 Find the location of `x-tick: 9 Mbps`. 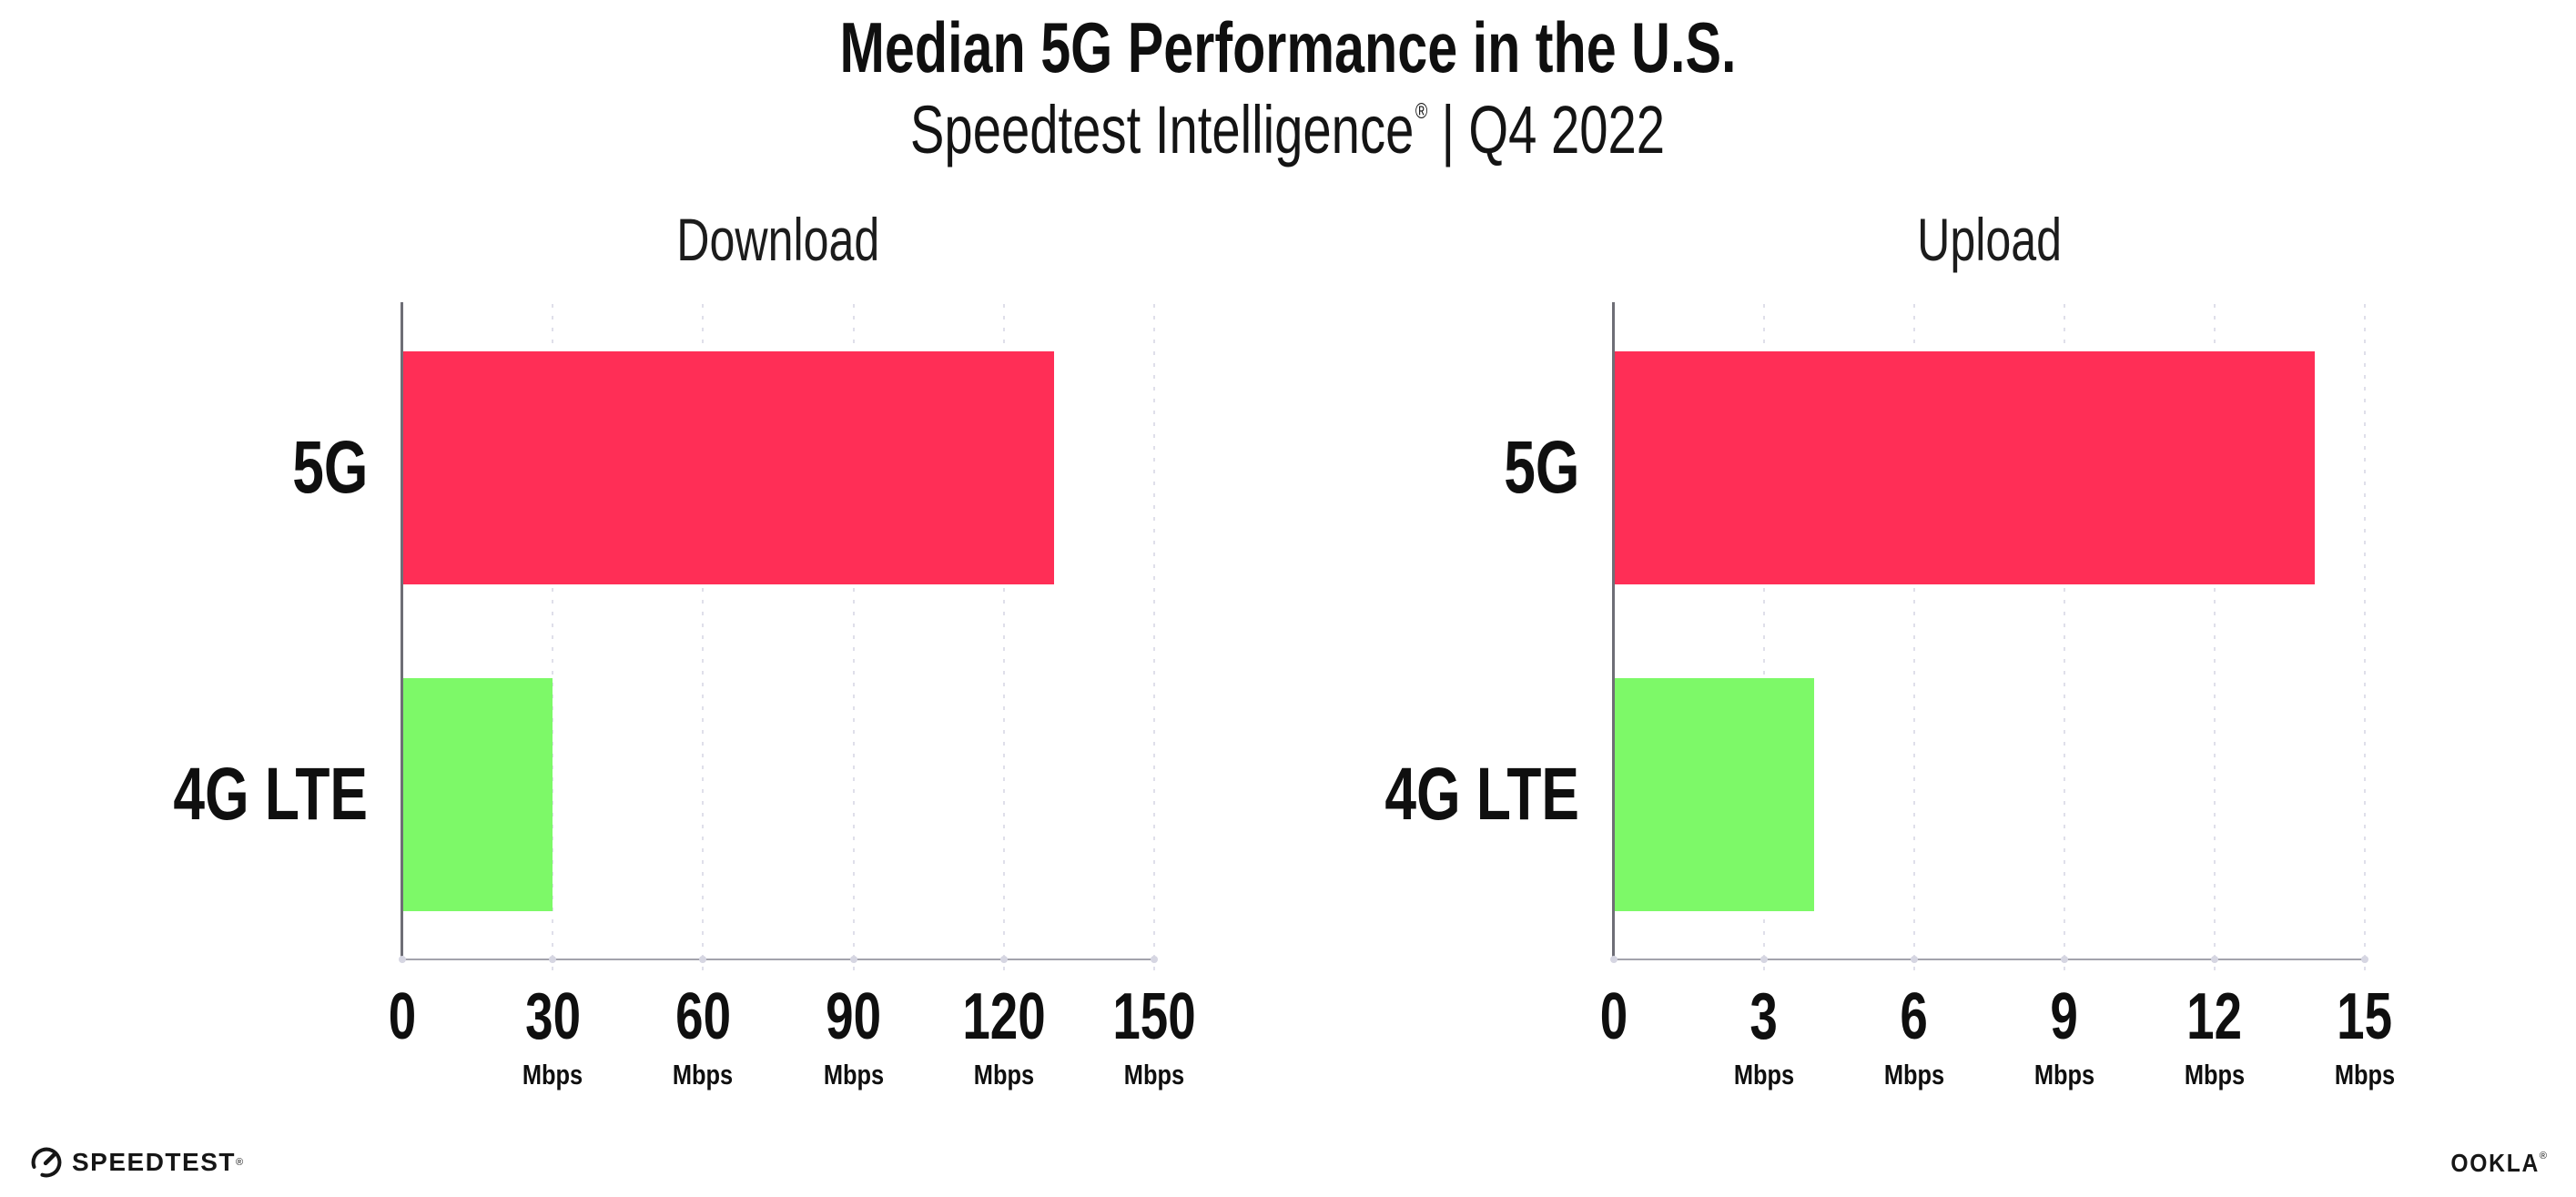

x-tick: 9 Mbps is located at coordinates (2065, 1036).